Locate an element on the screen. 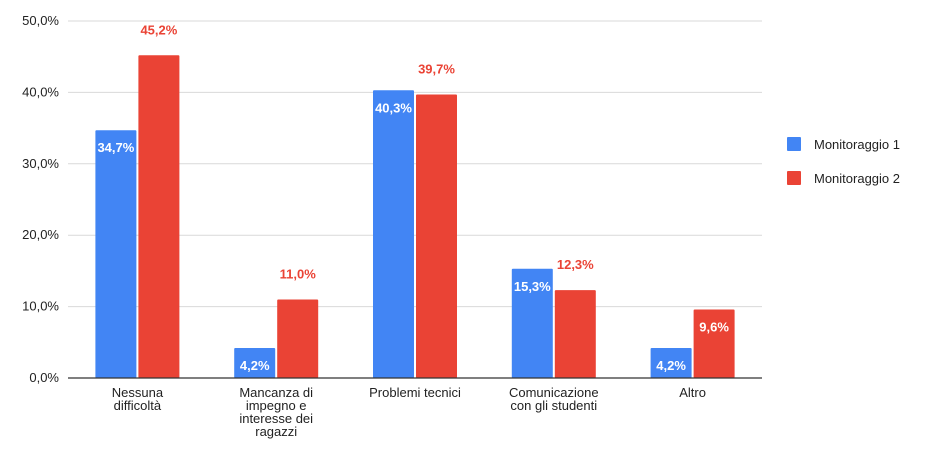  y-axis: 0,0% 10,0% 20,0% 30,0% 40,0% 50,0% is located at coordinates (40, 199).